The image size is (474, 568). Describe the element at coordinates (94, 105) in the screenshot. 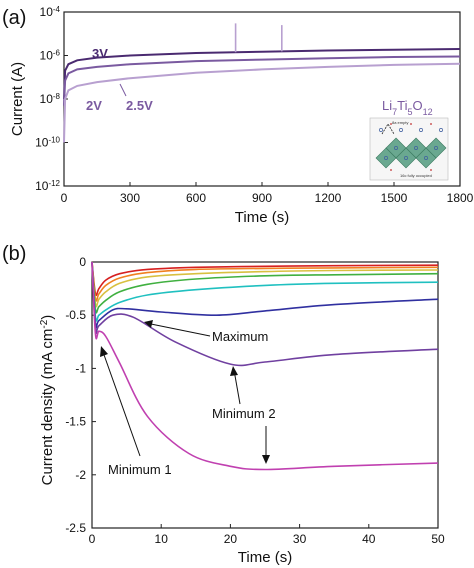

I see `series-label-2v: 2V` at that location.